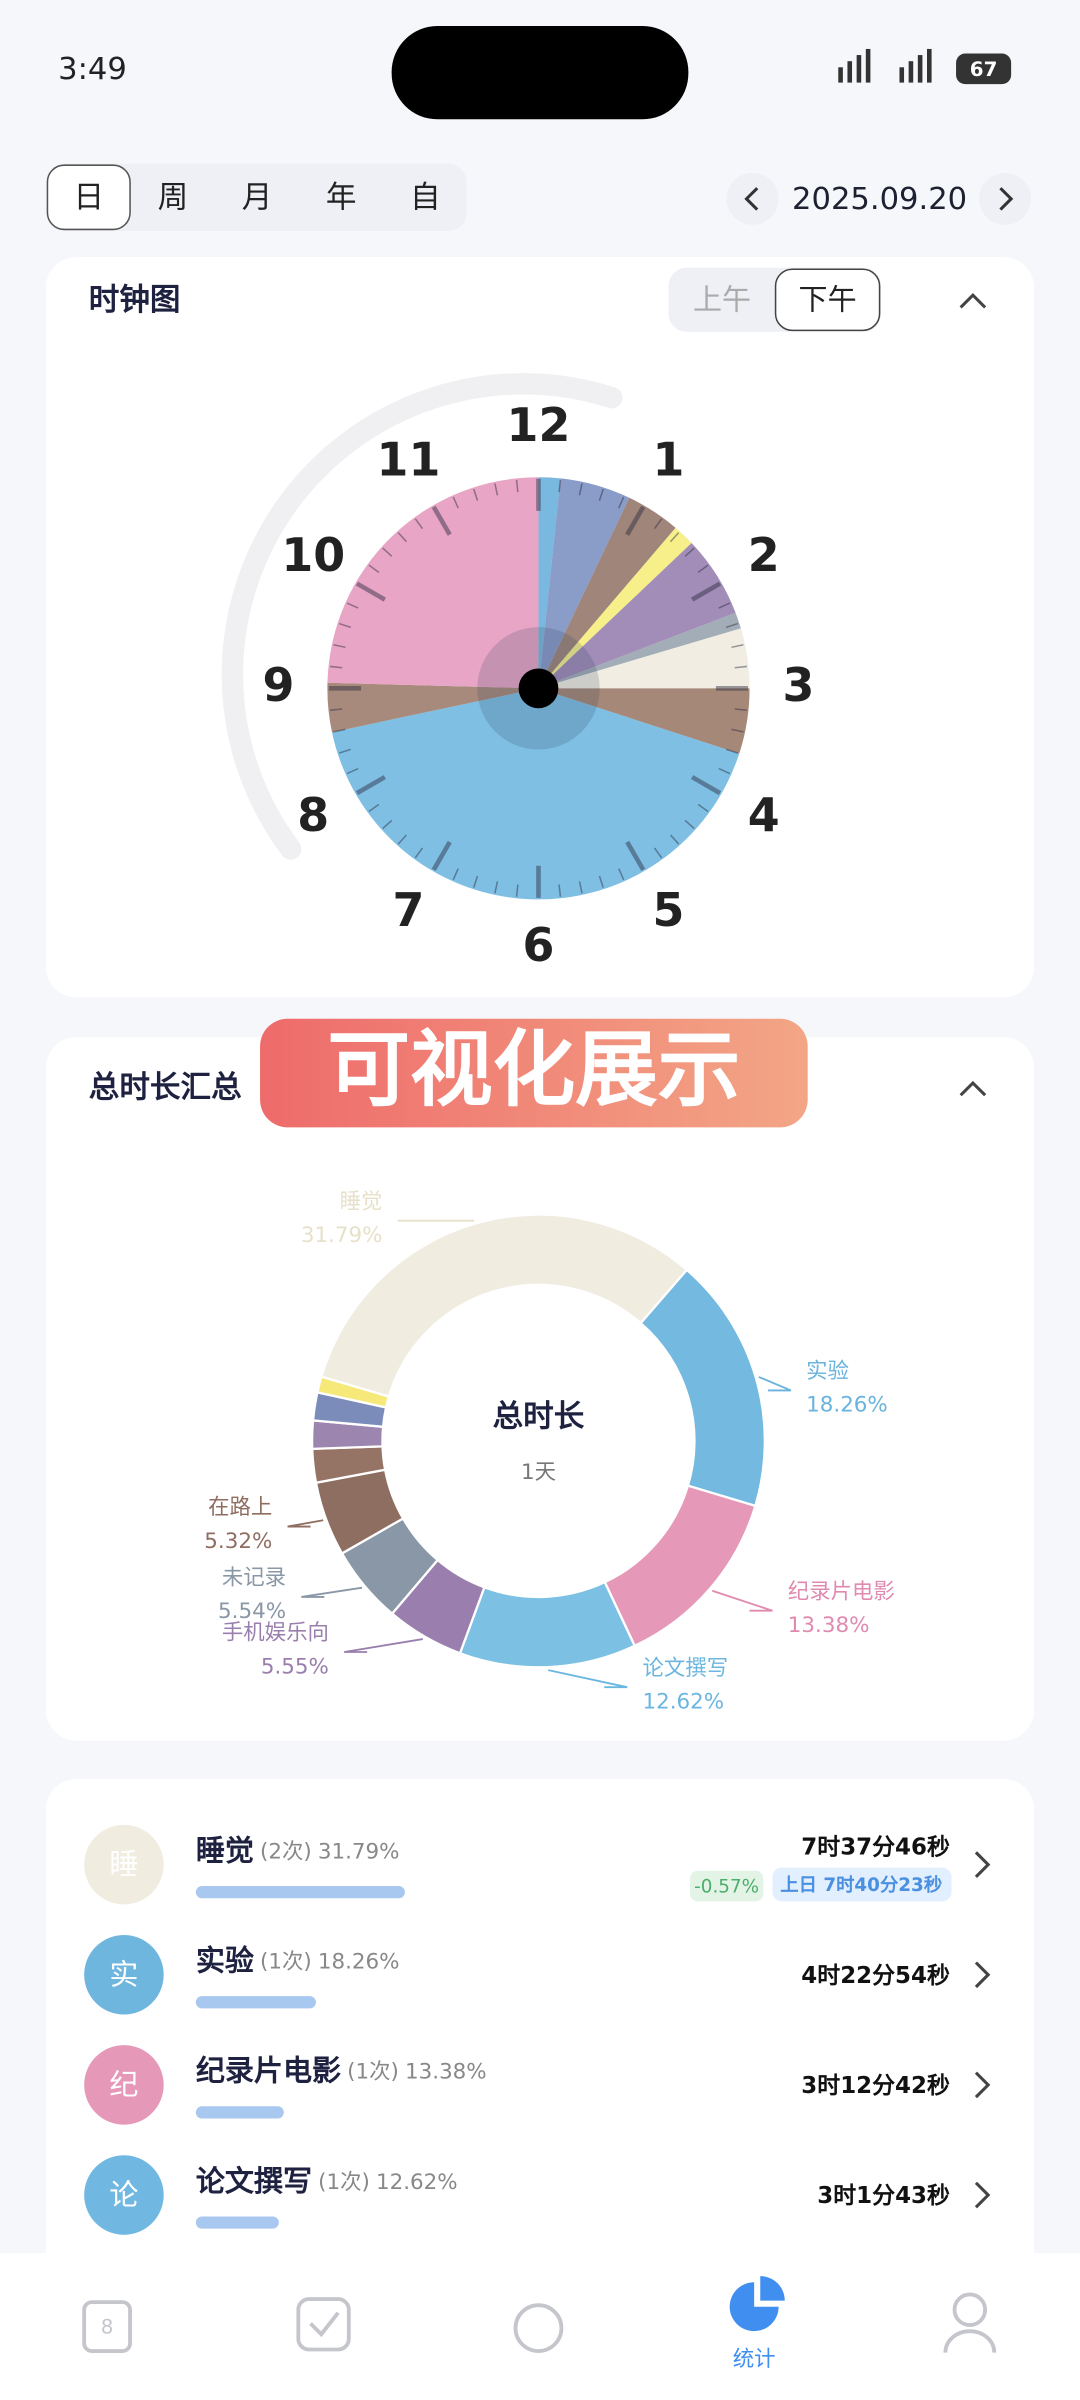 The width and height of the screenshot is (1080, 2400). I want to click on prev-day-button, so click(752, 198).